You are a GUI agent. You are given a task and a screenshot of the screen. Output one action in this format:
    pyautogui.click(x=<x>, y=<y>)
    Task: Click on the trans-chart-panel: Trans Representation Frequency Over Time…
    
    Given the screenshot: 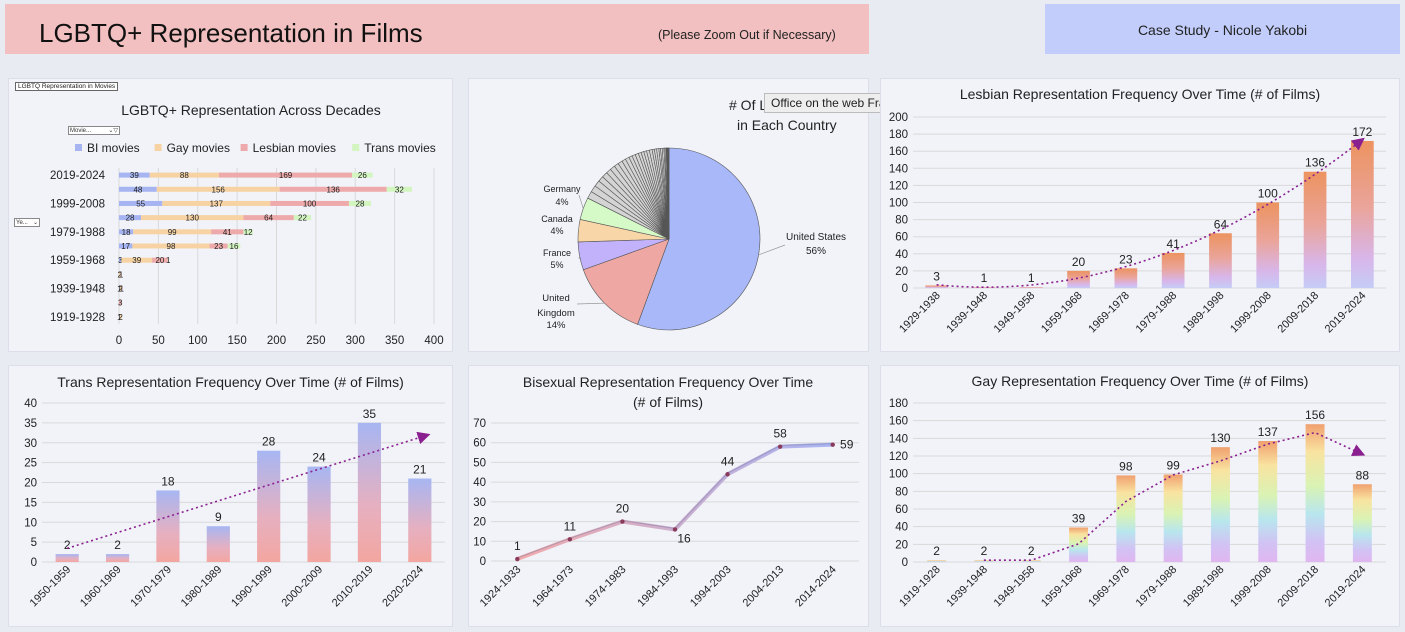 What is the action you would take?
    pyautogui.click(x=230, y=496)
    